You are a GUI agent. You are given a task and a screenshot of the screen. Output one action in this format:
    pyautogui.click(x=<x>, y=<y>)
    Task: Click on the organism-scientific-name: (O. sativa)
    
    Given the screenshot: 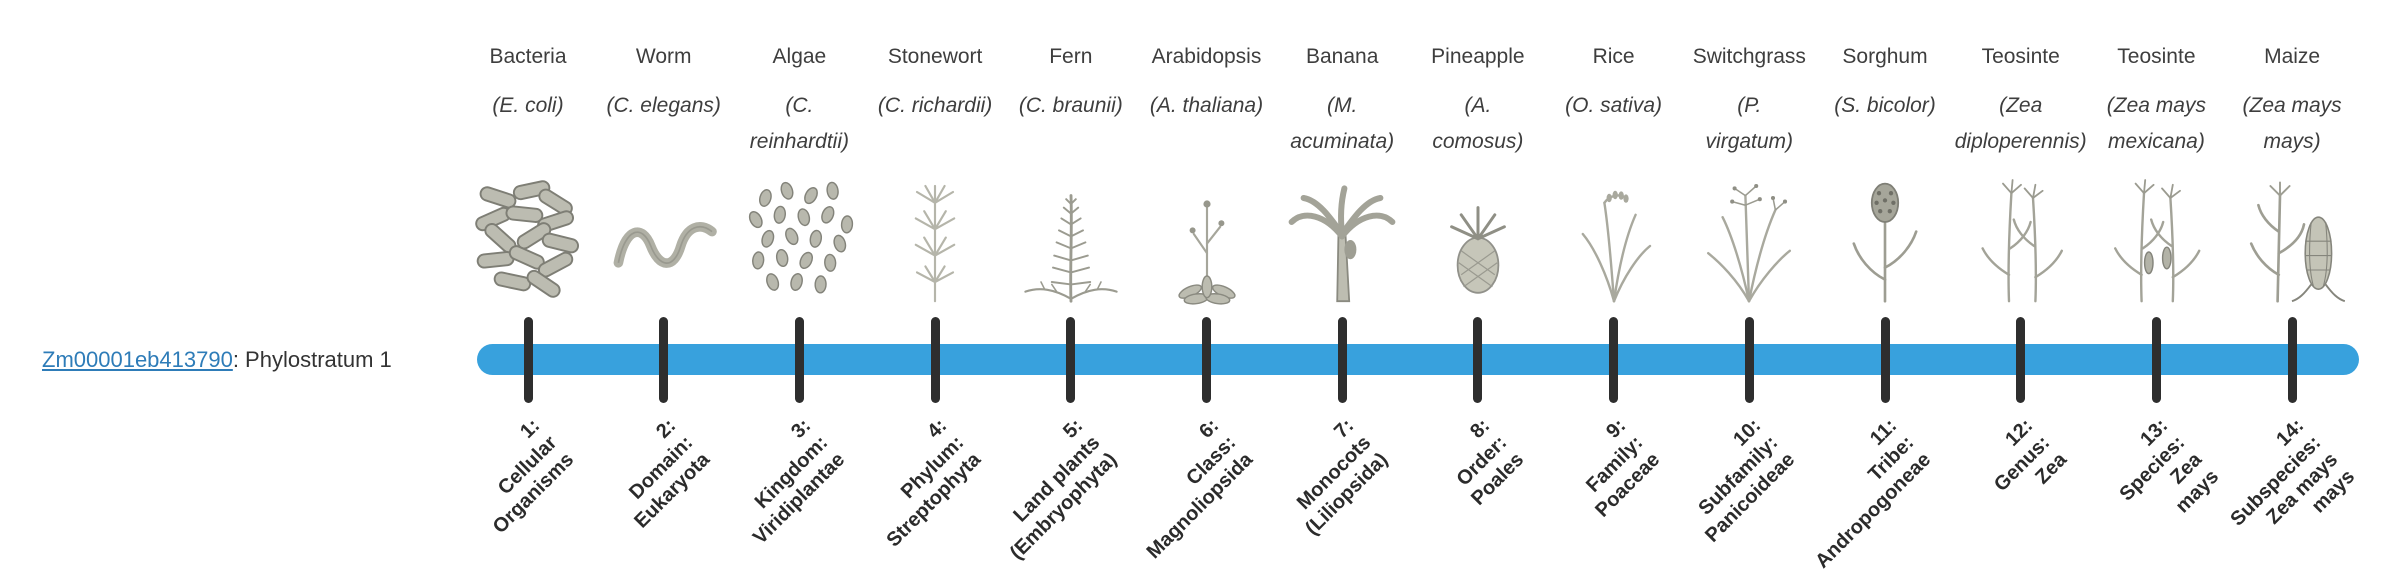 What is the action you would take?
    pyautogui.click(x=1614, y=105)
    